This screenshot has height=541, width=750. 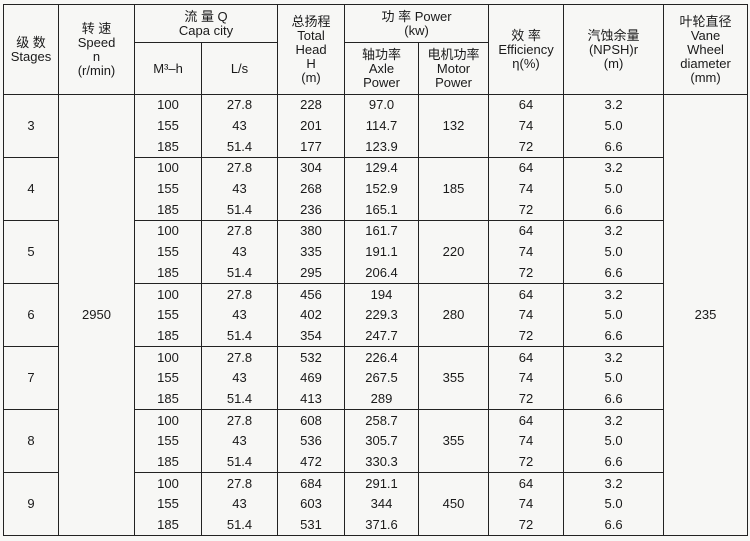 I want to click on axle-power-cell: 194, so click(x=382, y=294).